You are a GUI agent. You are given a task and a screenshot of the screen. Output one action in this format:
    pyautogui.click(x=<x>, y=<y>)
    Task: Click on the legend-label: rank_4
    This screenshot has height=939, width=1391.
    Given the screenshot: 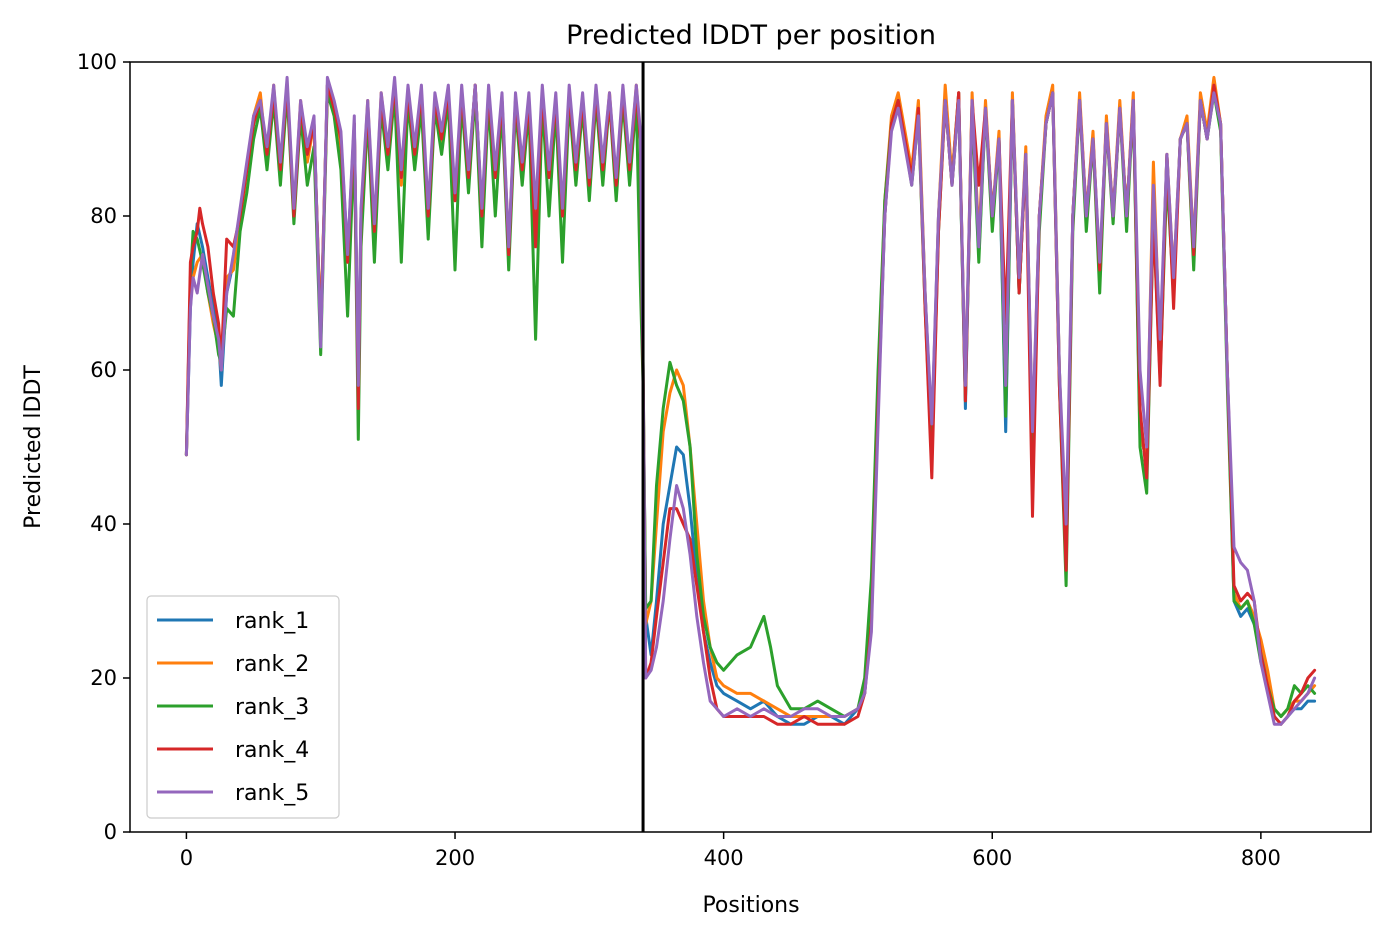 What is the action you would take?
    pyautogui.click(x=272, y=750)
    